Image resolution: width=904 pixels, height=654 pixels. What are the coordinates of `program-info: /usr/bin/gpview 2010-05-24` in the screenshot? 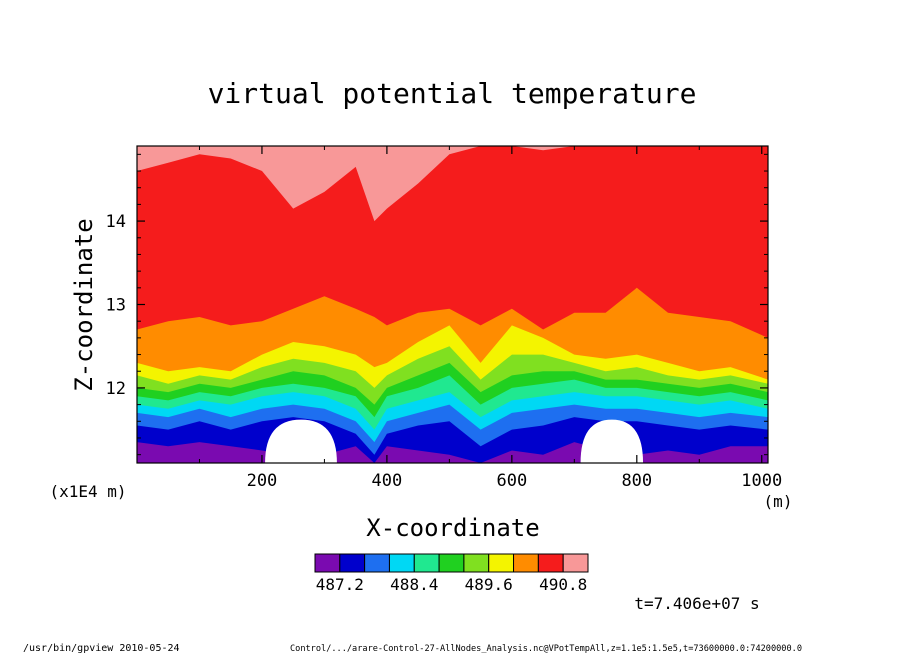 It's located at (101, 648).